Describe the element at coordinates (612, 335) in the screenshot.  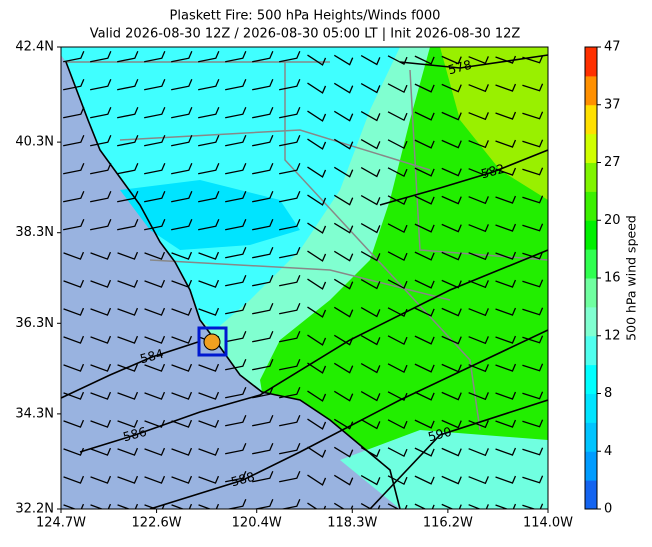
I see `colorbar-tick-label: 12` at that location.